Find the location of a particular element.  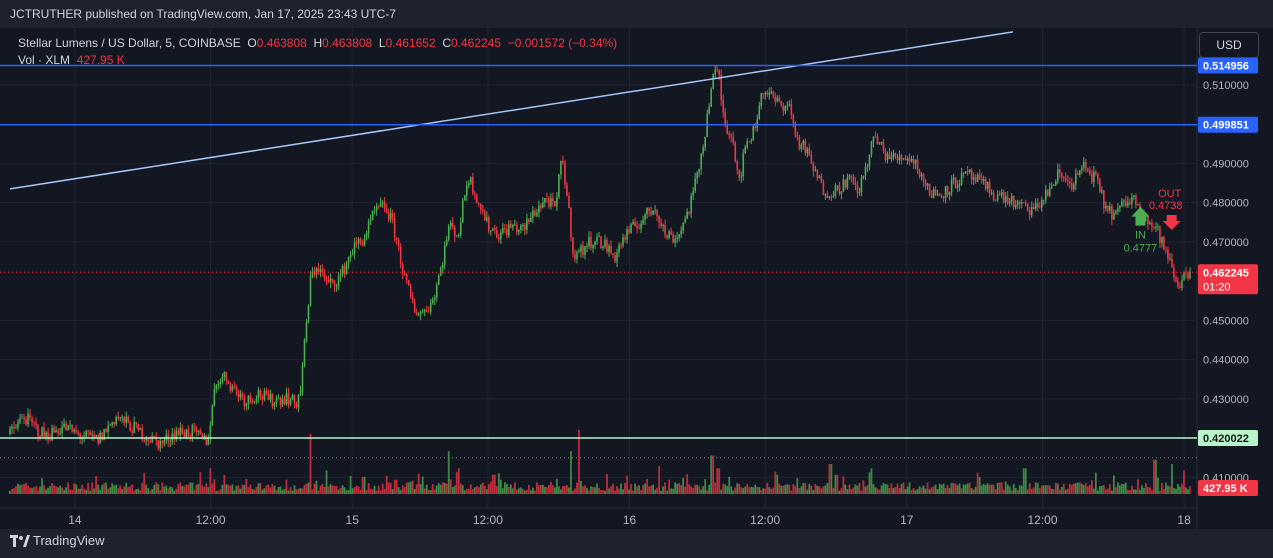

legend-low-value: 0.461652 is located at coordinates (410, 43).